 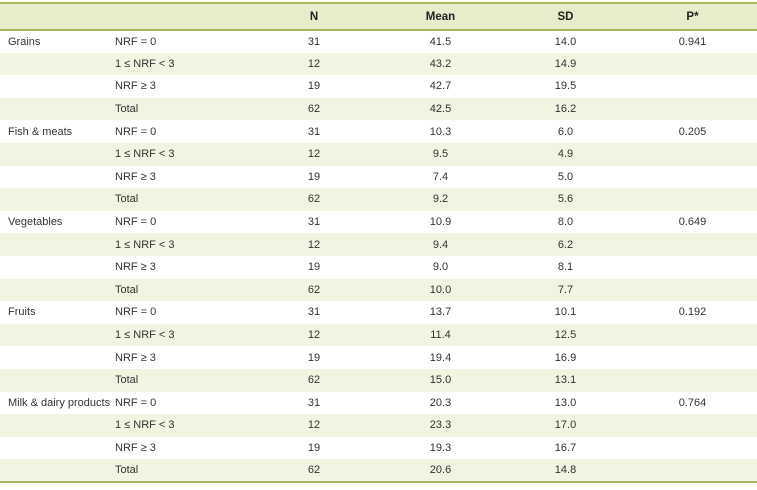 I want to click on cell-sd: 16.9, so click(x=565, y=357).